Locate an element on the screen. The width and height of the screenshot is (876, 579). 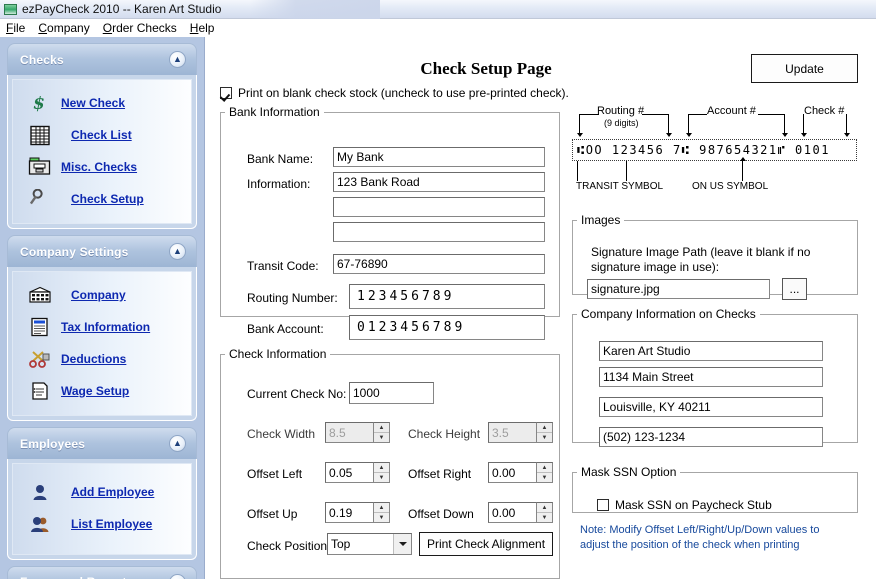
company-line4-input: (502) 123-1234 is located at coordinates (711, 437).